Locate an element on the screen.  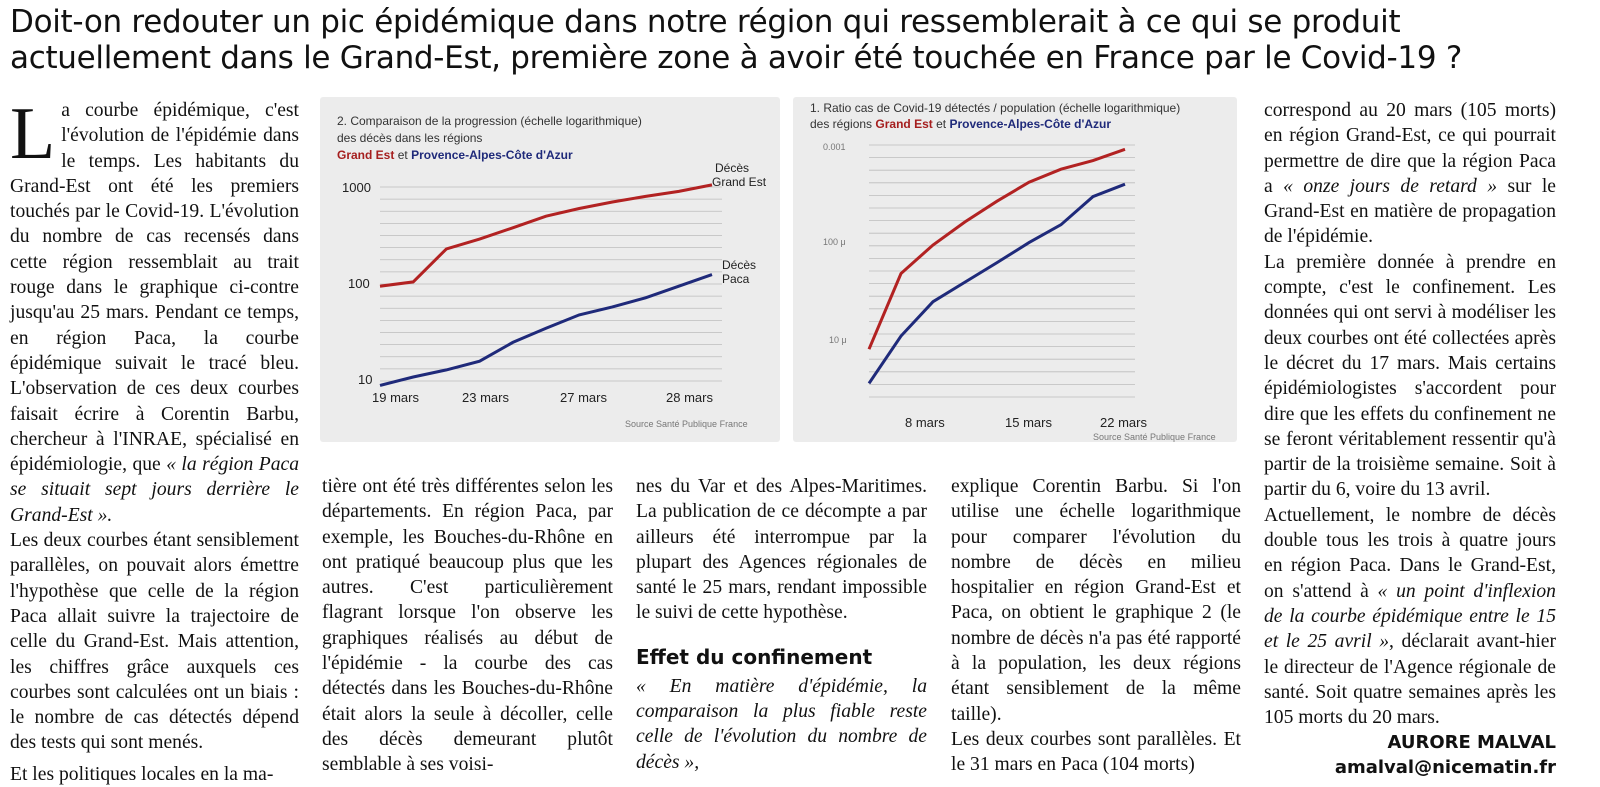
chart2-source: Source Santé Publique France is located at coordinates (686, 424).